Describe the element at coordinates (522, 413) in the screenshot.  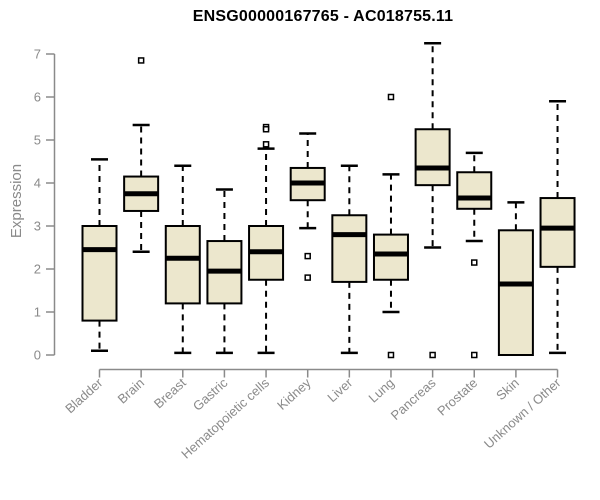
I see `x-tick-label-unknown-other: Unknown / Other` at that location.